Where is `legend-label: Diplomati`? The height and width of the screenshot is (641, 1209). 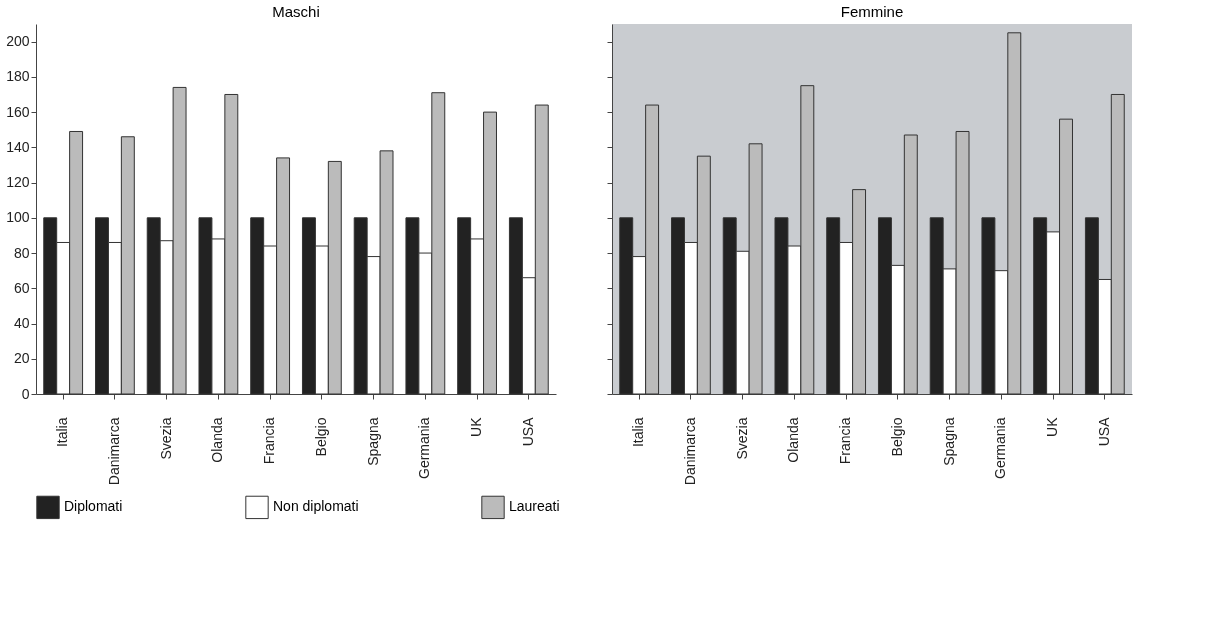 legend-label: Diplomati is located at coordinates (93, 506).